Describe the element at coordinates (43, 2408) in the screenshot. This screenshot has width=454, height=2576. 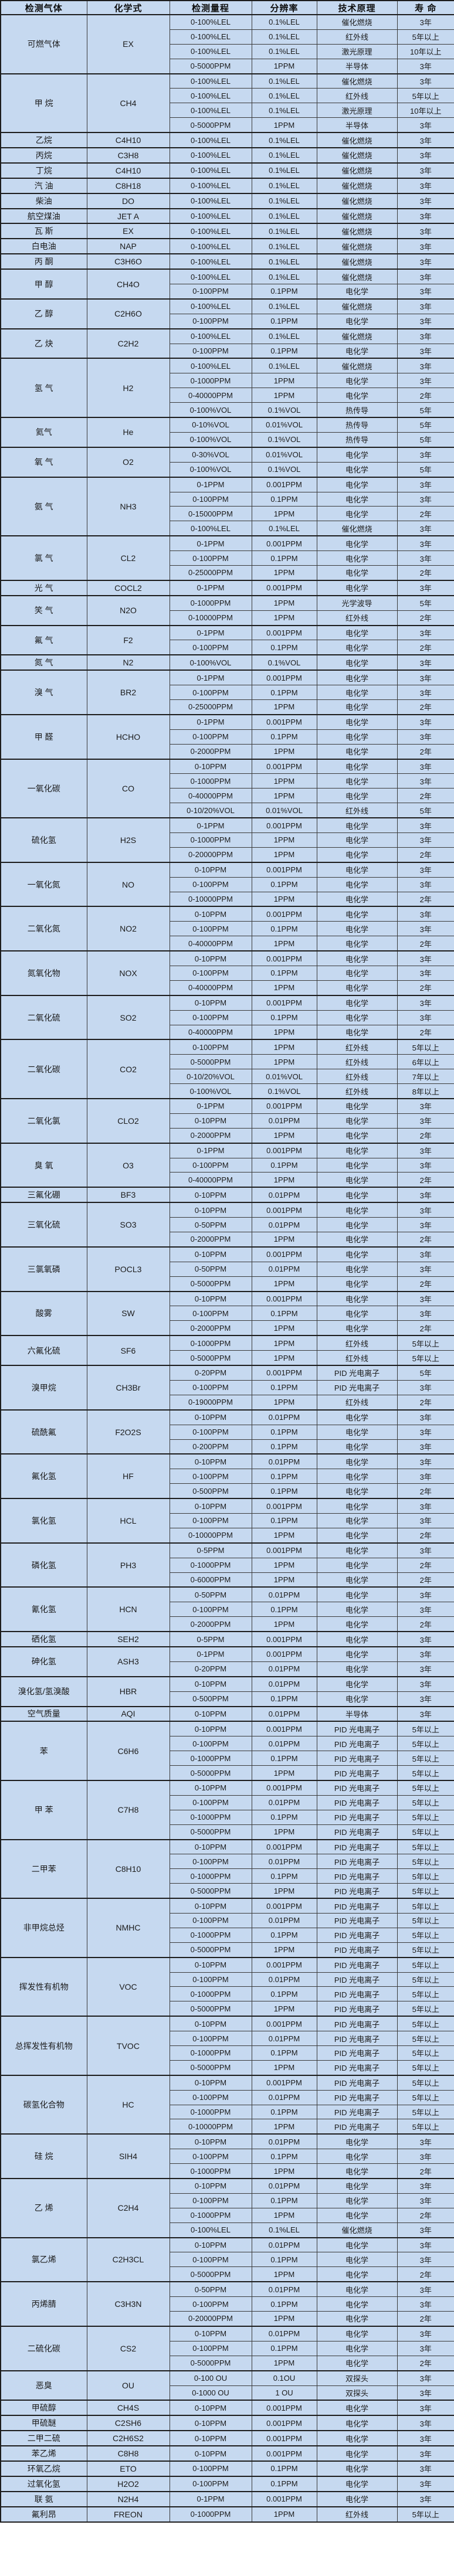
I see `gas-name-cell: 甲硫醇` at that location.